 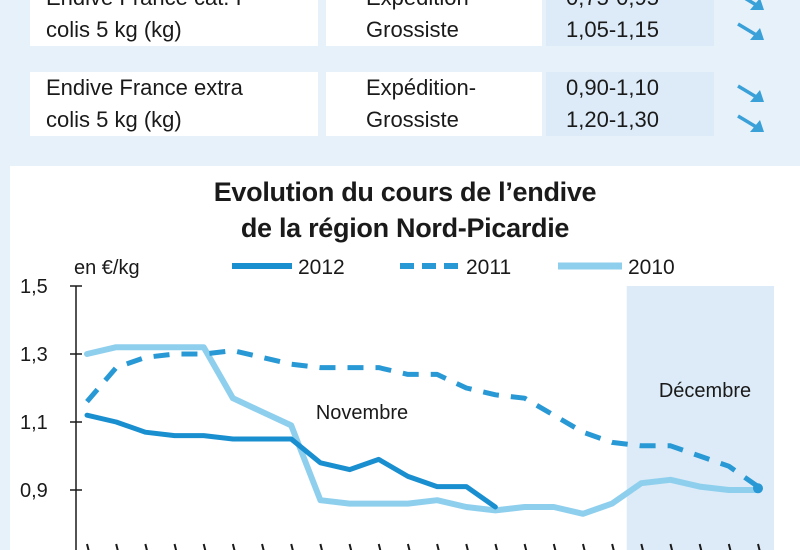 I want to click on series-line-2012, so click(x=291, y=461).